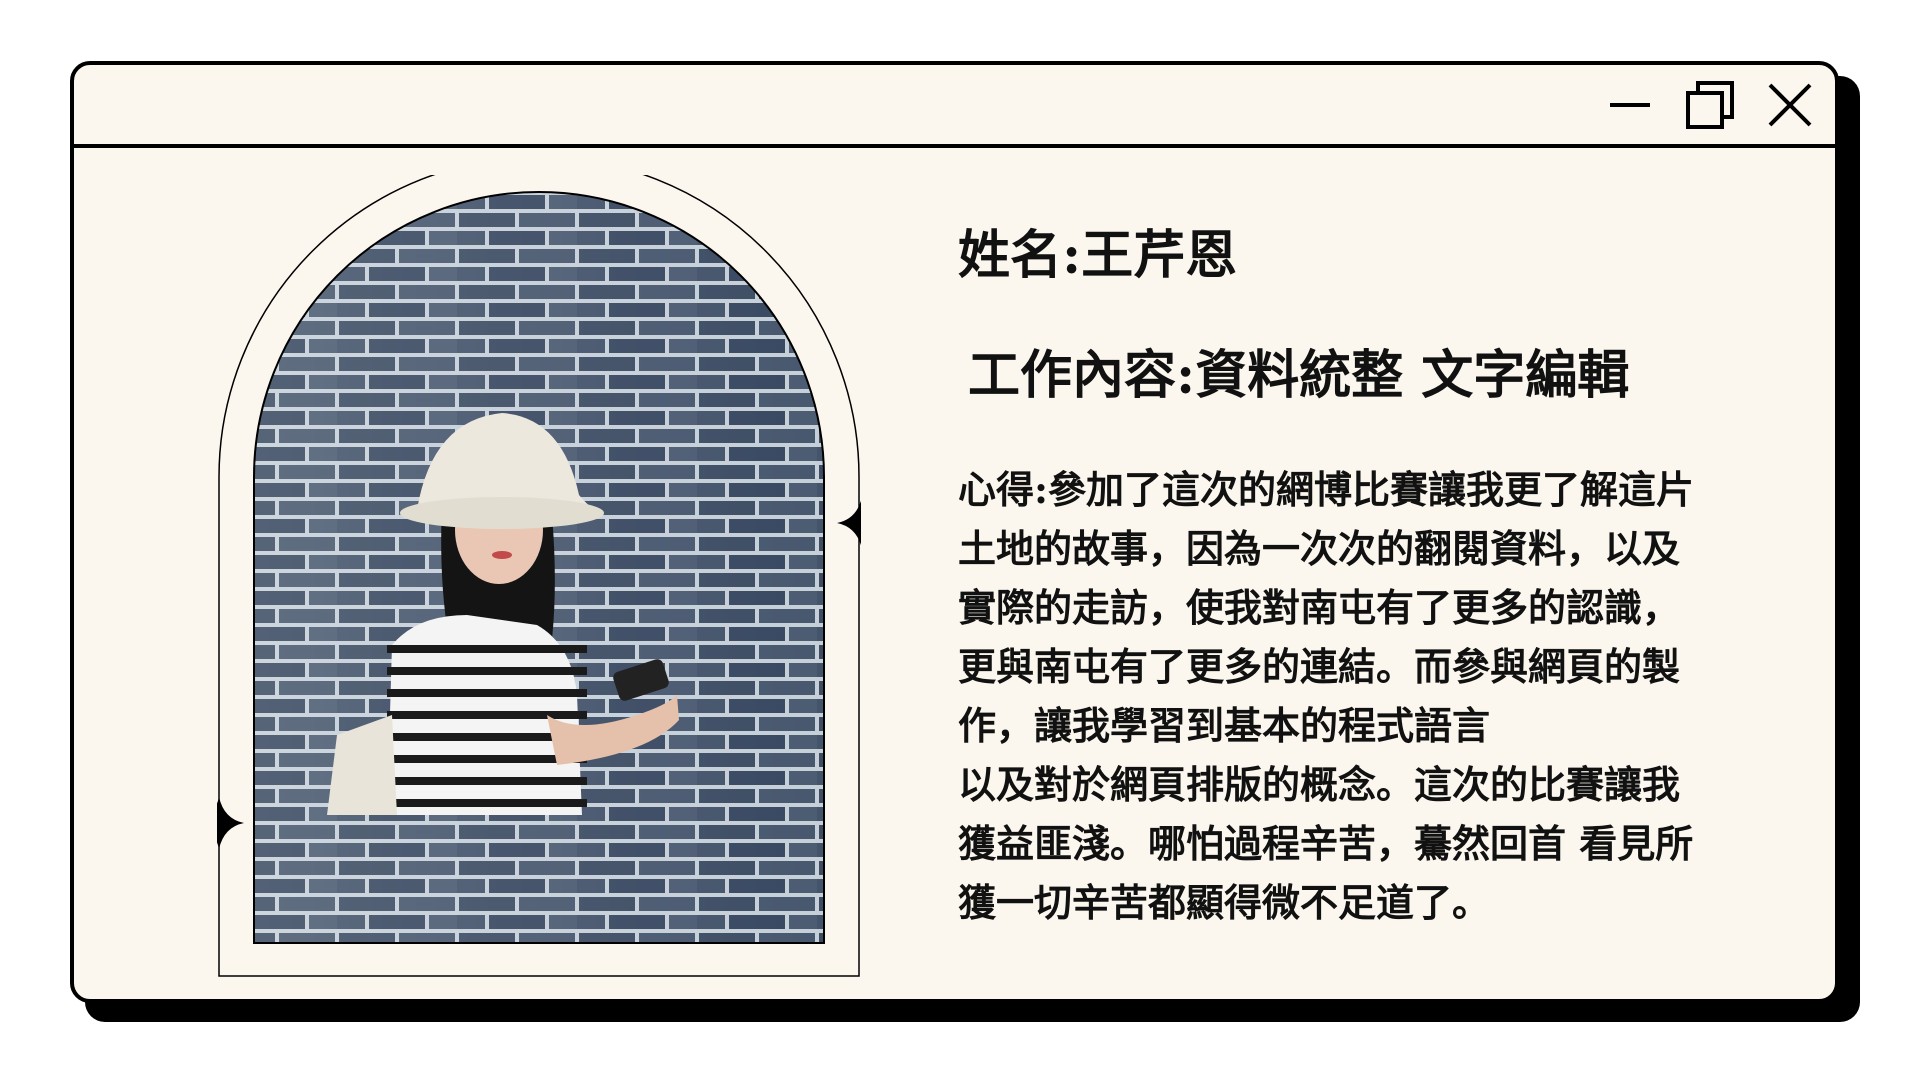  I want to click on reflection-line: 作，讓我學習到基本的程式語言, so click(1224, 725).